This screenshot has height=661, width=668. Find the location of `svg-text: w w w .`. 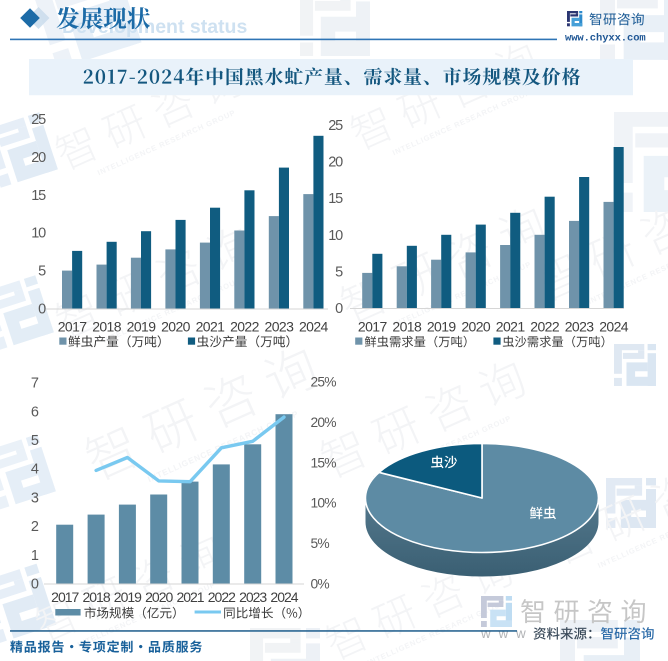

svg-text: w w w . is located at coordinates (509, 633).